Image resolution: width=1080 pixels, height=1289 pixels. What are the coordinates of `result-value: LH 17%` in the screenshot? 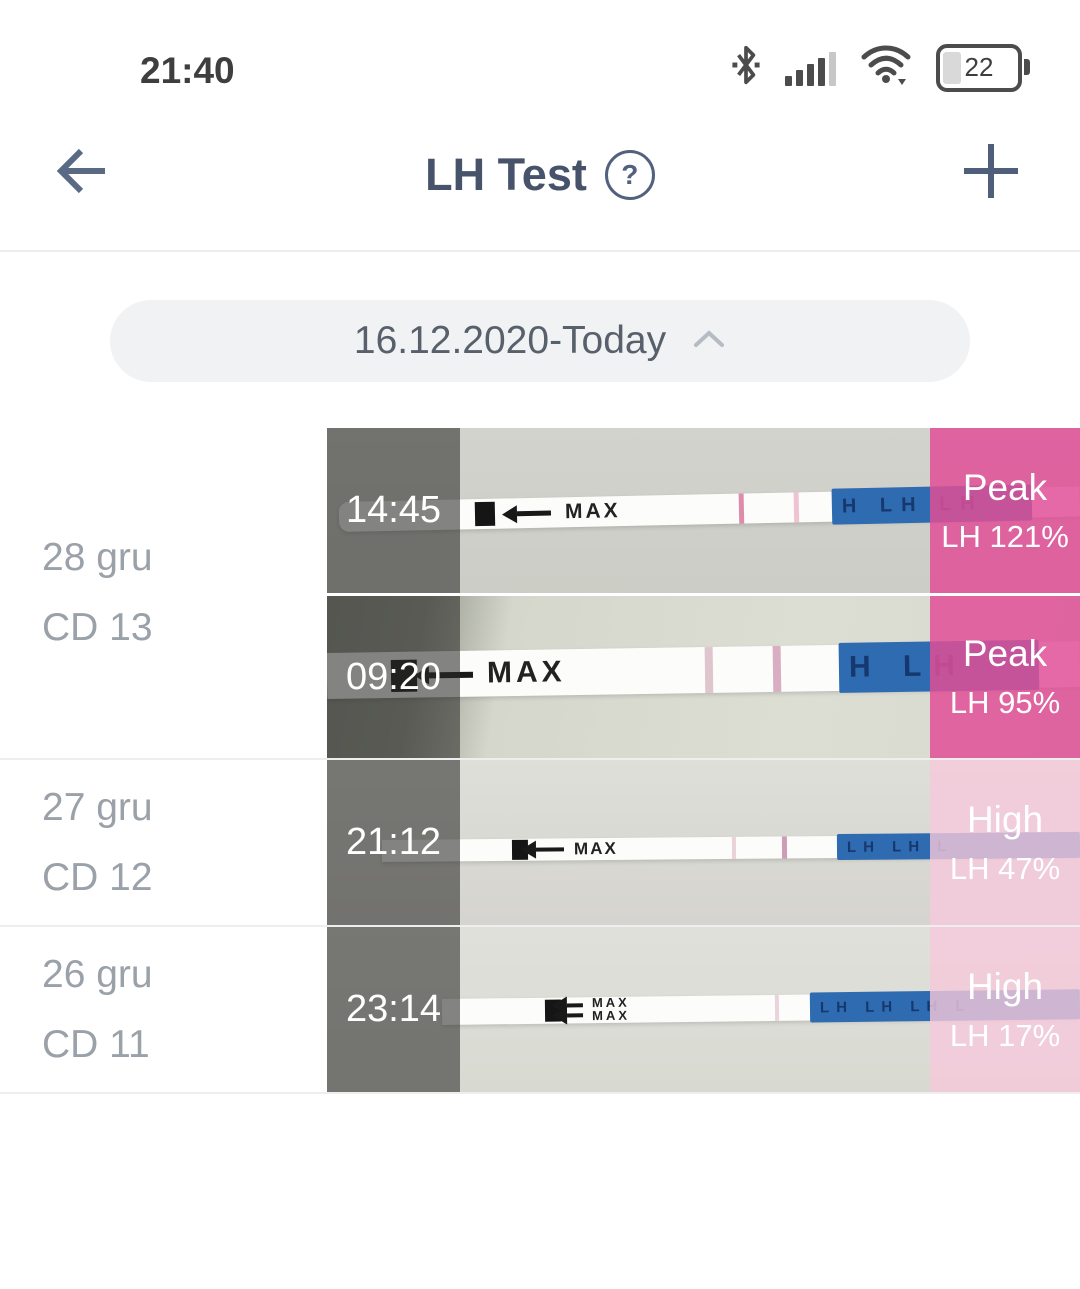 It's located at (1005, 1035).